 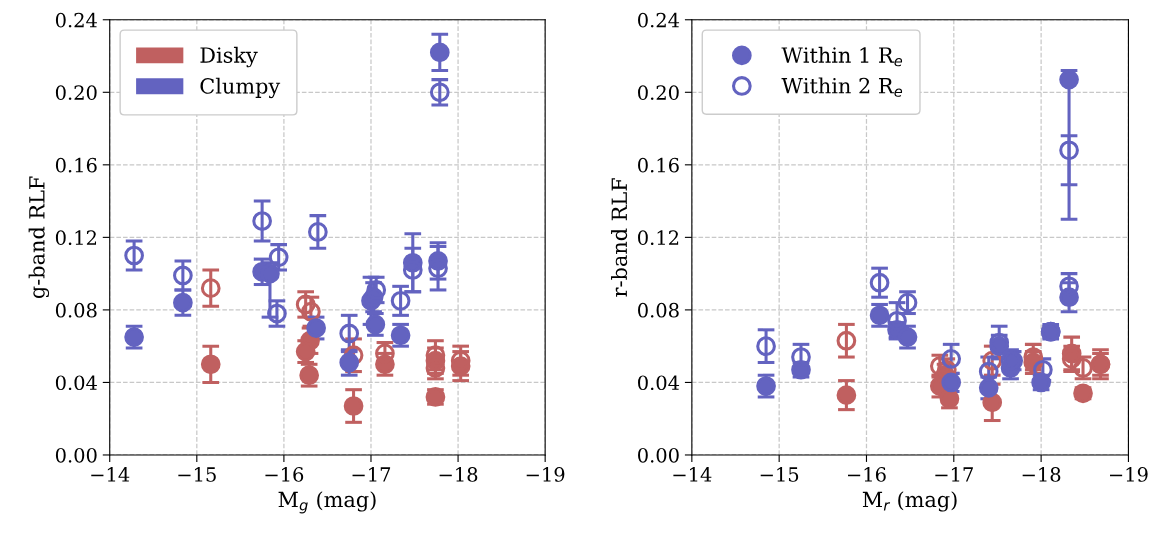 What do you see at coordinates (909, 501) in the screenshot?
I see `x-axis-title: M$_{r}$ (mag)` at bounding box center [909, 501].